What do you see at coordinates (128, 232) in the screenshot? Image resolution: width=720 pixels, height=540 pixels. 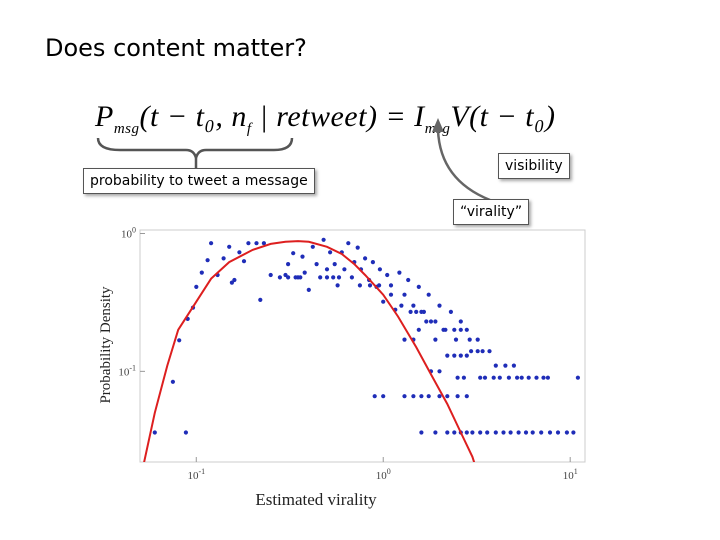 I see `y-tick-label: 10⁰` at bounding box center [128, 232].